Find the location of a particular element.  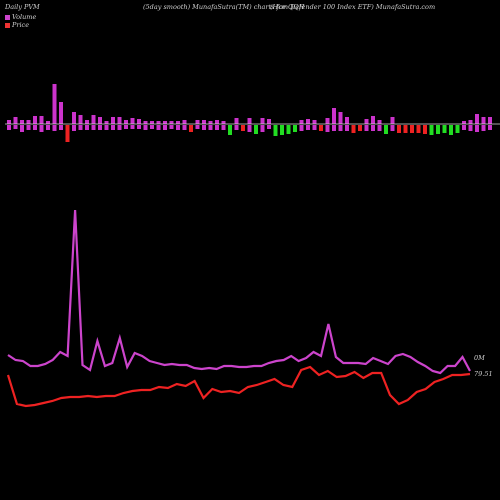

legend-price-label: Price is located at coordinates (21, 25).